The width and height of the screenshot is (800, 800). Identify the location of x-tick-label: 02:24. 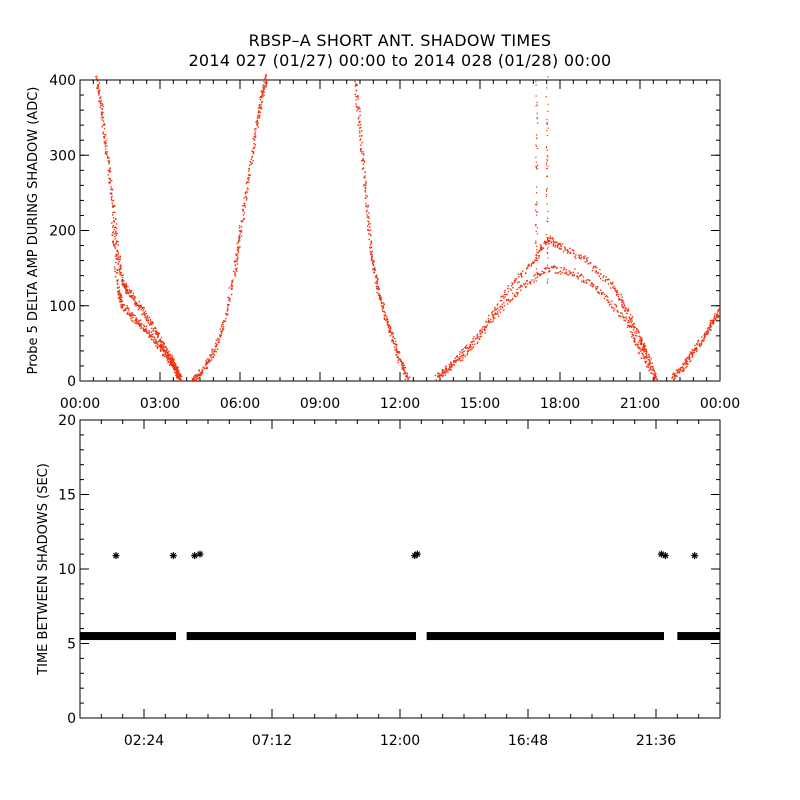
(144, 741).